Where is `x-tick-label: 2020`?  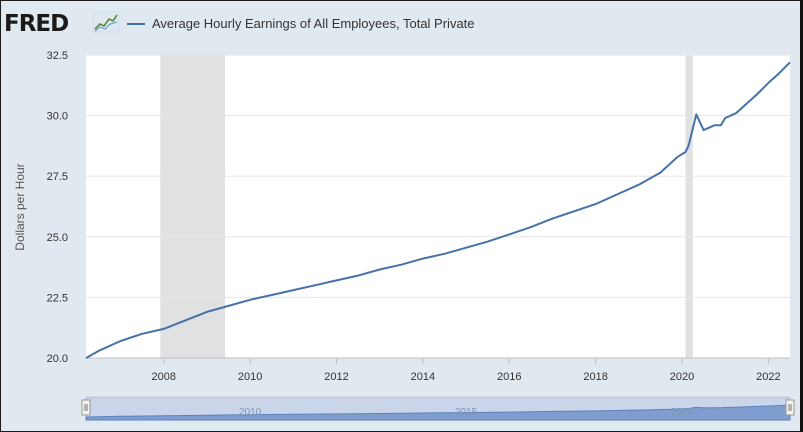 x-tick-label: 2020 is located at coordinates (682, 377).